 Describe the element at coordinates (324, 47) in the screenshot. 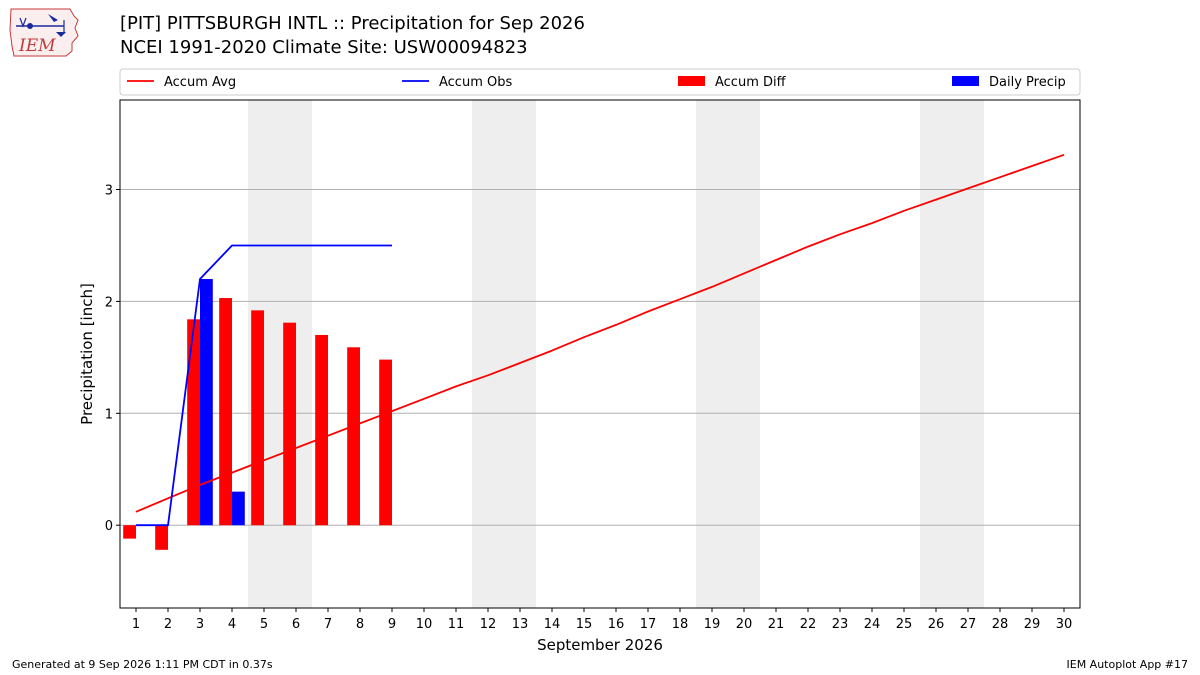

I see `chart-subtitle: NCEI 1991-2020 Climate Site: USW00094823` at that location.